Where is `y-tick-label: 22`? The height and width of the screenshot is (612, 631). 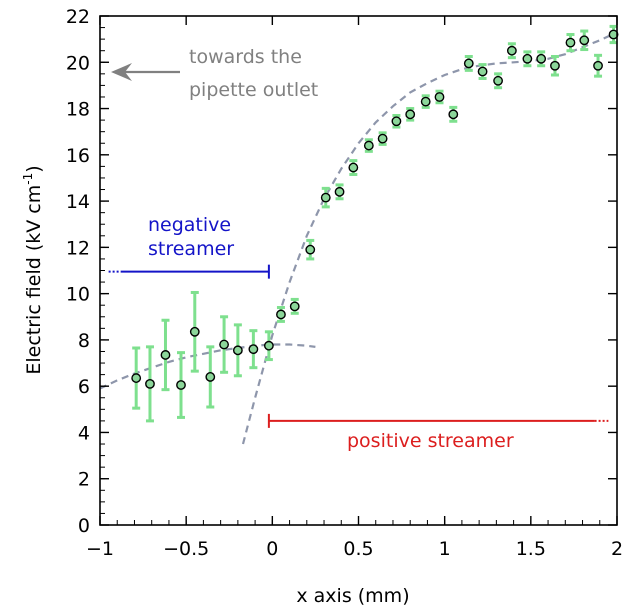
y-tick-label: 22 is located at coordinates (78, 17).